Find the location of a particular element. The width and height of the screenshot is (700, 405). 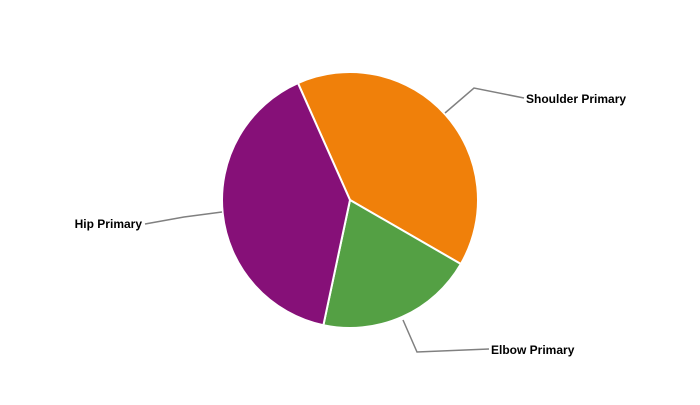

pie-slice-hip-primary is located at coordinates (286, 204).